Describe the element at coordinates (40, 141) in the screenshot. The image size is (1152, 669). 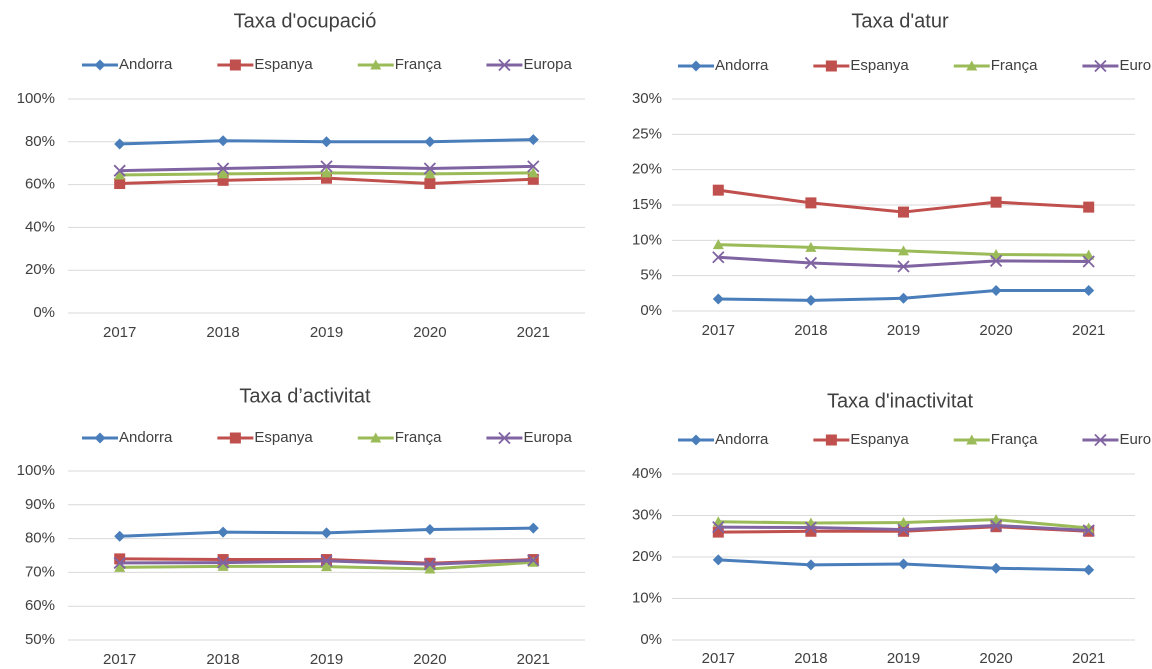
I see `y-tick-label: 80%` at that location.